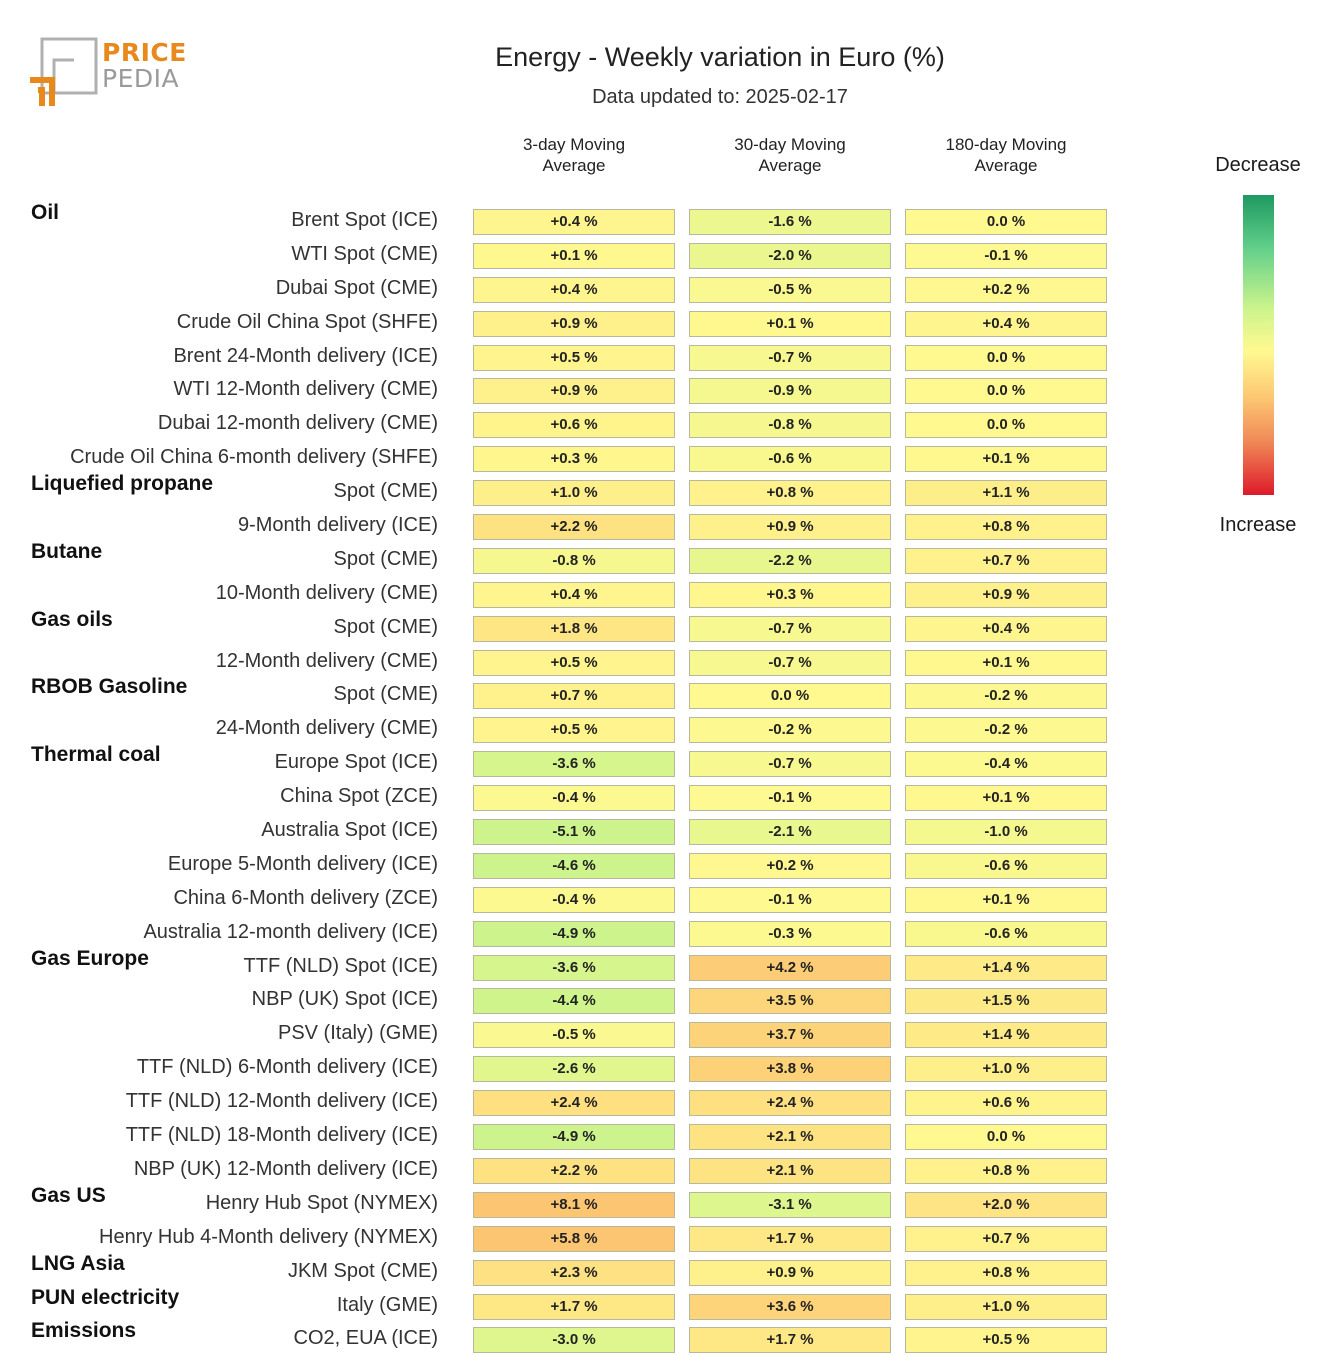 This screenshot has height=1357, width=1320. What do you see at coordinates (356, 762) in the screenshot?
I see `series-label: Europe Spot (ICE)` at bounding box center [356, 762].